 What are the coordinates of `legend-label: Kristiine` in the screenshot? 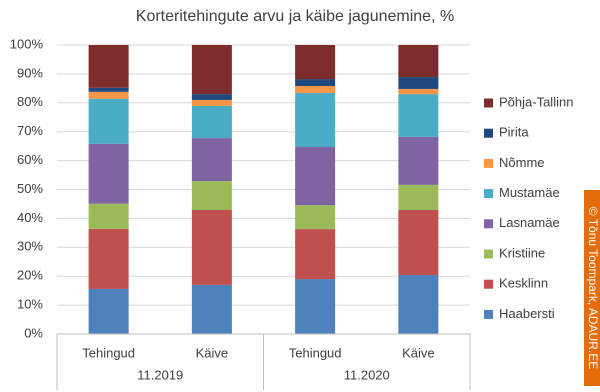 It's located at (522, 252).